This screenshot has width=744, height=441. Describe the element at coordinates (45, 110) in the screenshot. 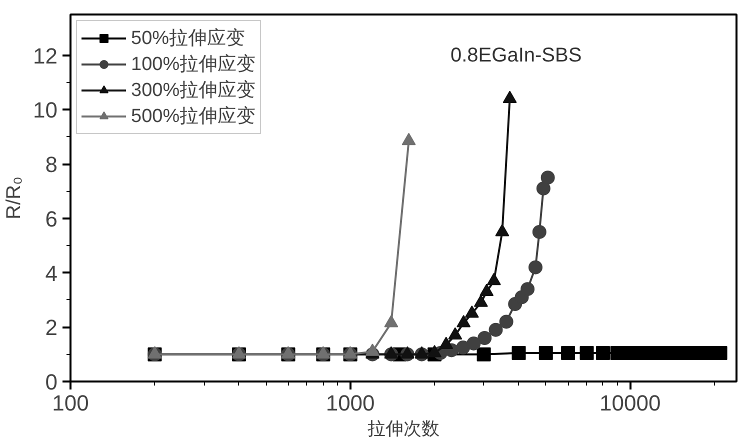

I see `y-tick-label: 10` at that location.